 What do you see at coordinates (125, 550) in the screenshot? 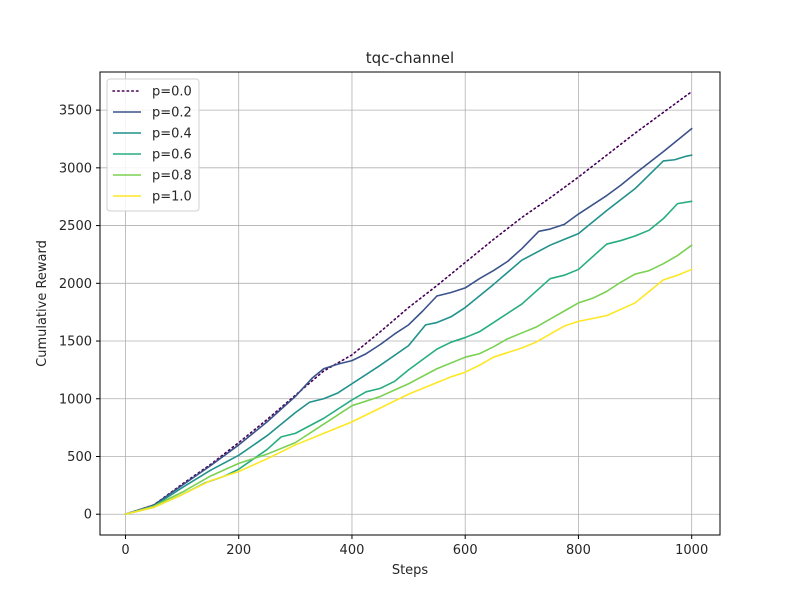
I see `x-tick-label: 0` at bounding box center [125, 550].